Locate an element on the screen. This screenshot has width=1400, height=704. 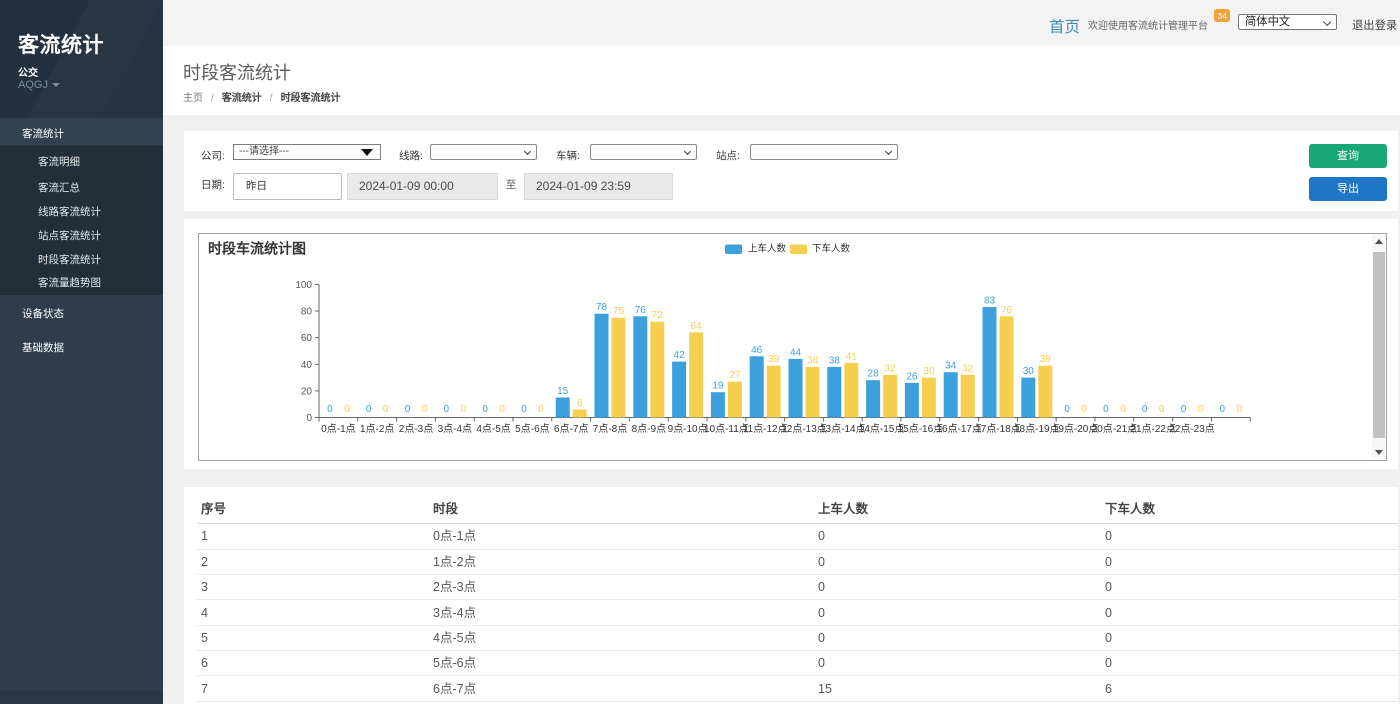
svg-text: 2点-3点 is located at coordinates (416, 429).